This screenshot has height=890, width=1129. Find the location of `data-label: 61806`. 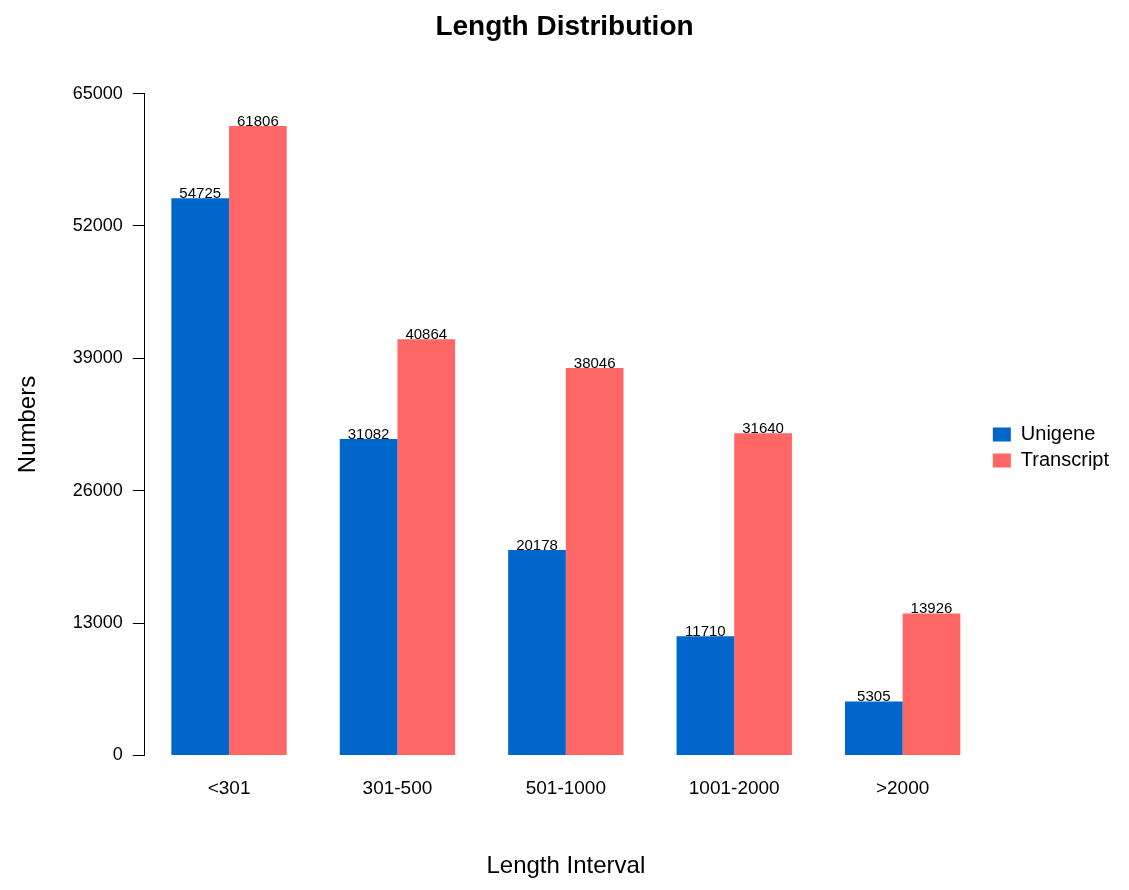

data-label: 61806 is located at coordinates (258, 120).